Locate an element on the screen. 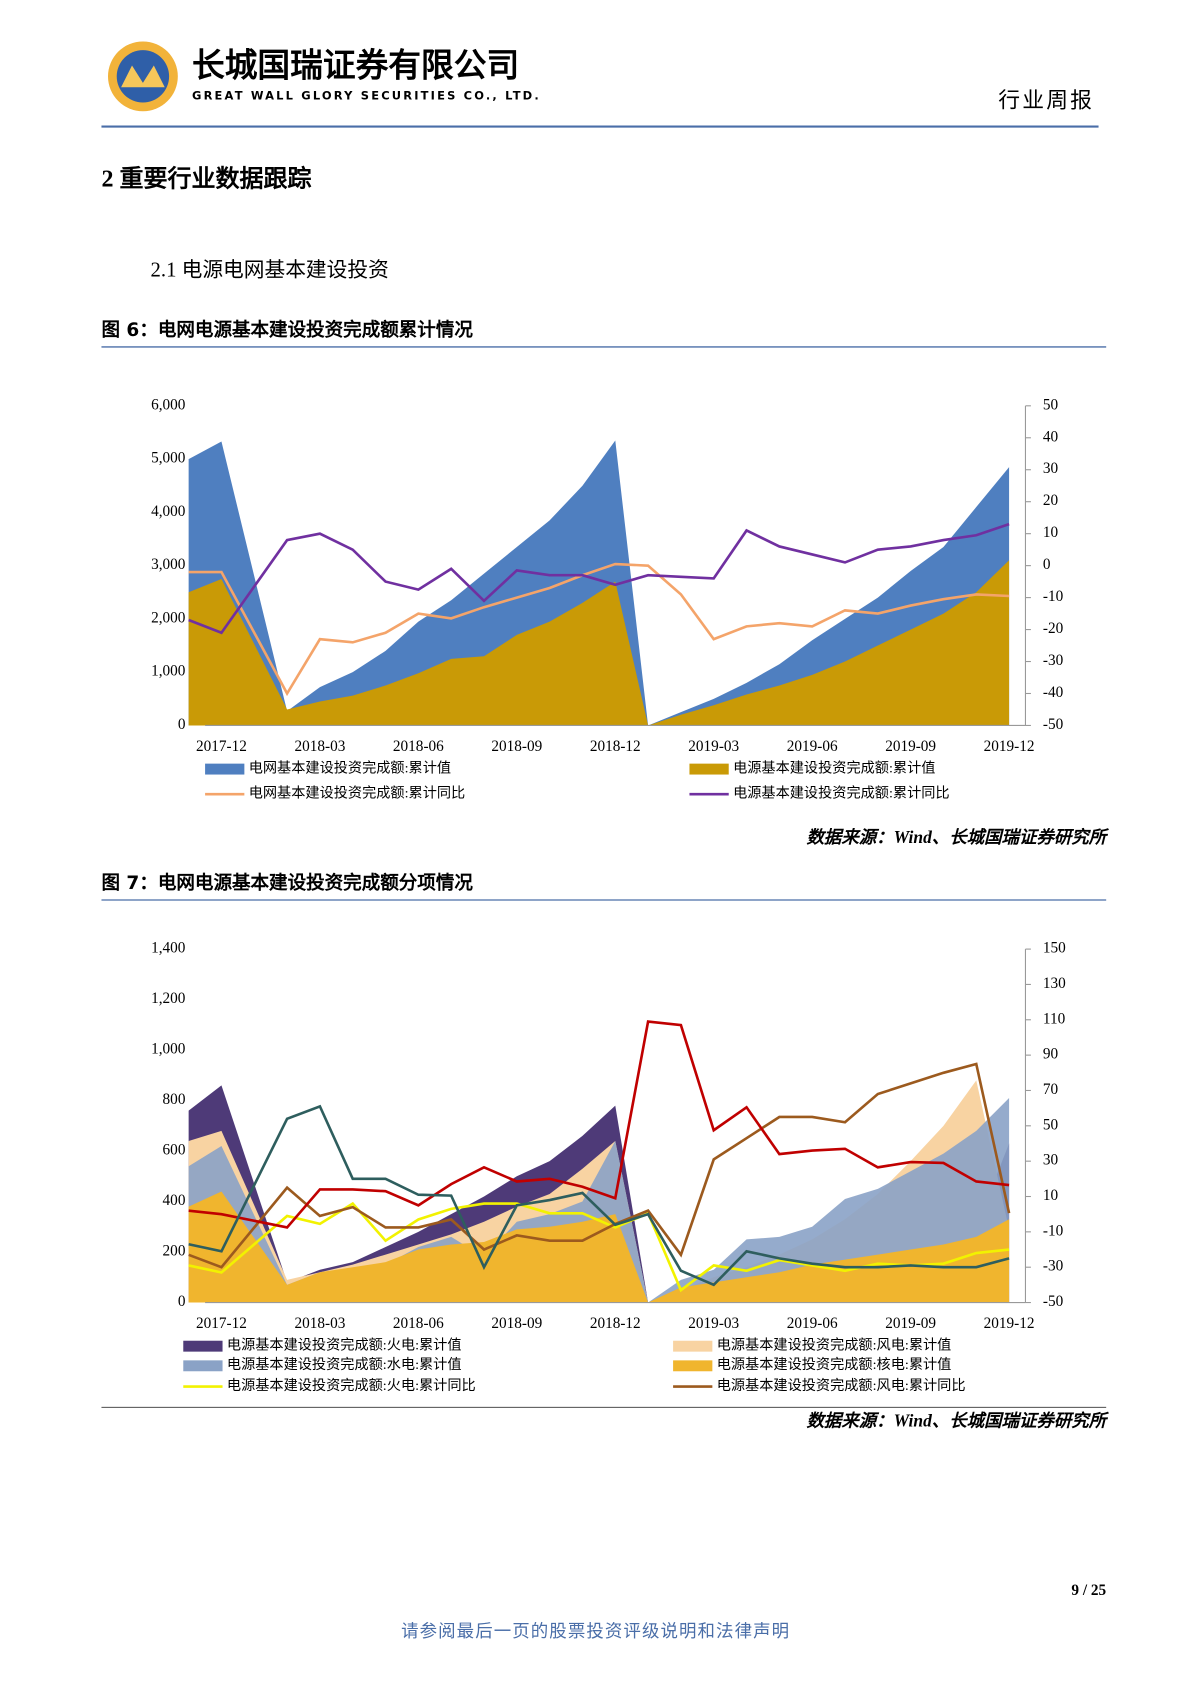  y2-tick-label: -40 is located at coordinates (1053, 692).